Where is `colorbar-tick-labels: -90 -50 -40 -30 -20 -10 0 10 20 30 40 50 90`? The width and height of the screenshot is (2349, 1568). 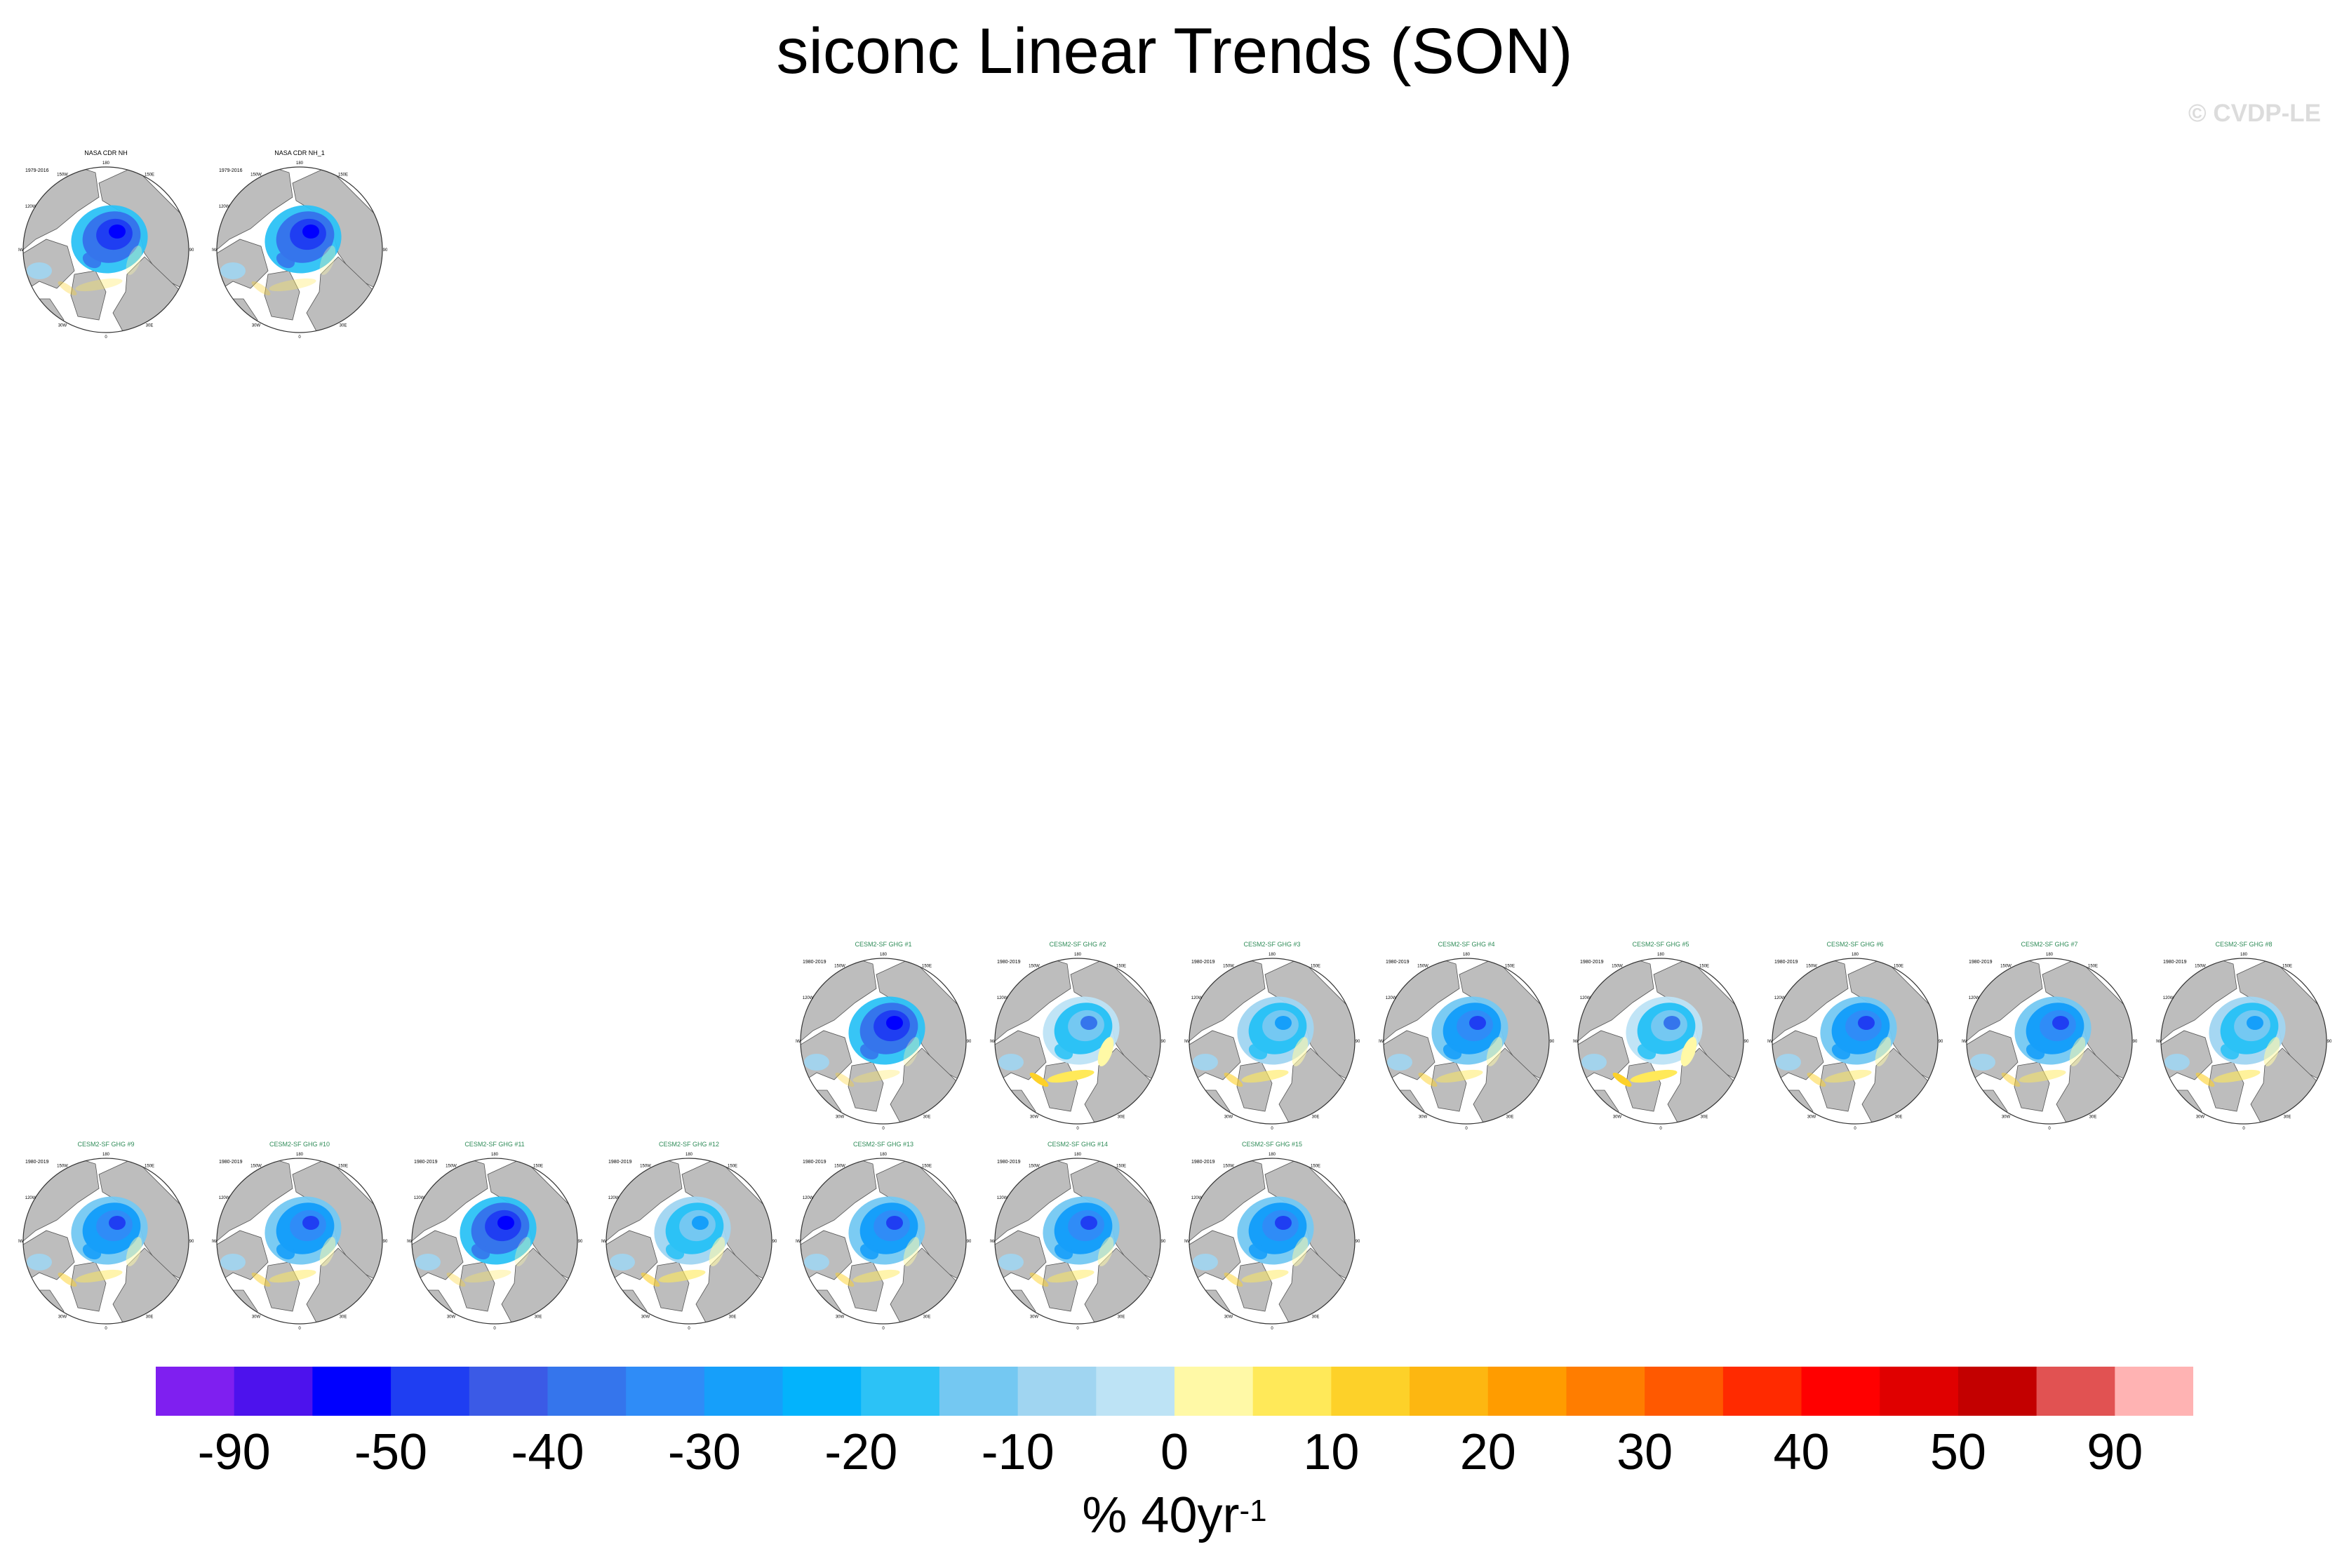 colorbar-tick-labels: -90 -50 -40 -30 -20 -10 0 10 20 30 40 50 90 is located at coordinates (1174, 1452).